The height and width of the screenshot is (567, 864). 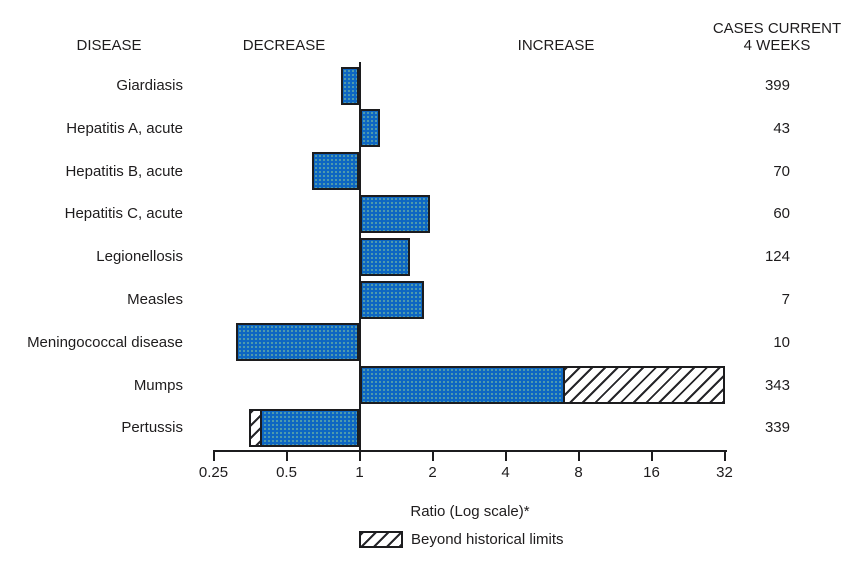 What do you see at coordinates (781, 342) in the screenshot?
I see `cases-value: 10` at bounding box center [781, 342].